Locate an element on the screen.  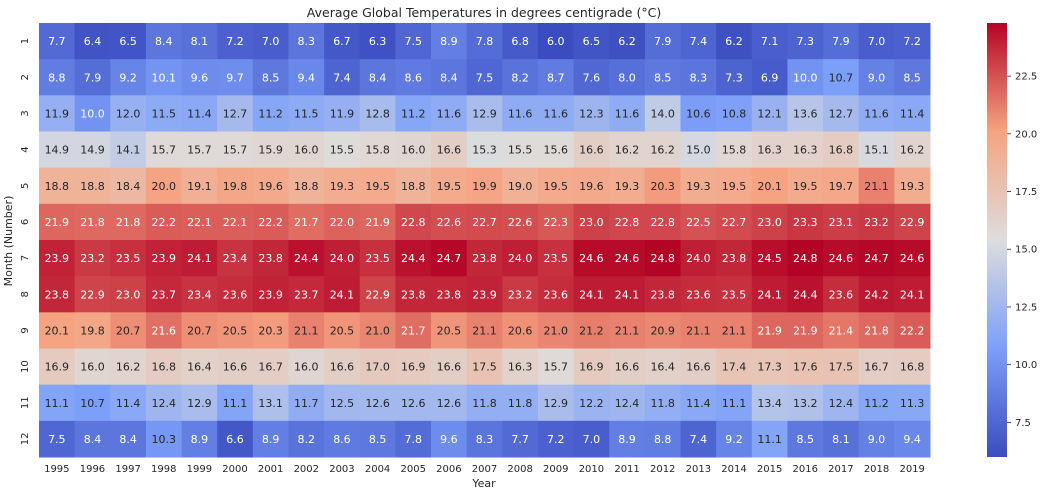
cell-value-label: 15.6 is located at coordinates (556, 150).